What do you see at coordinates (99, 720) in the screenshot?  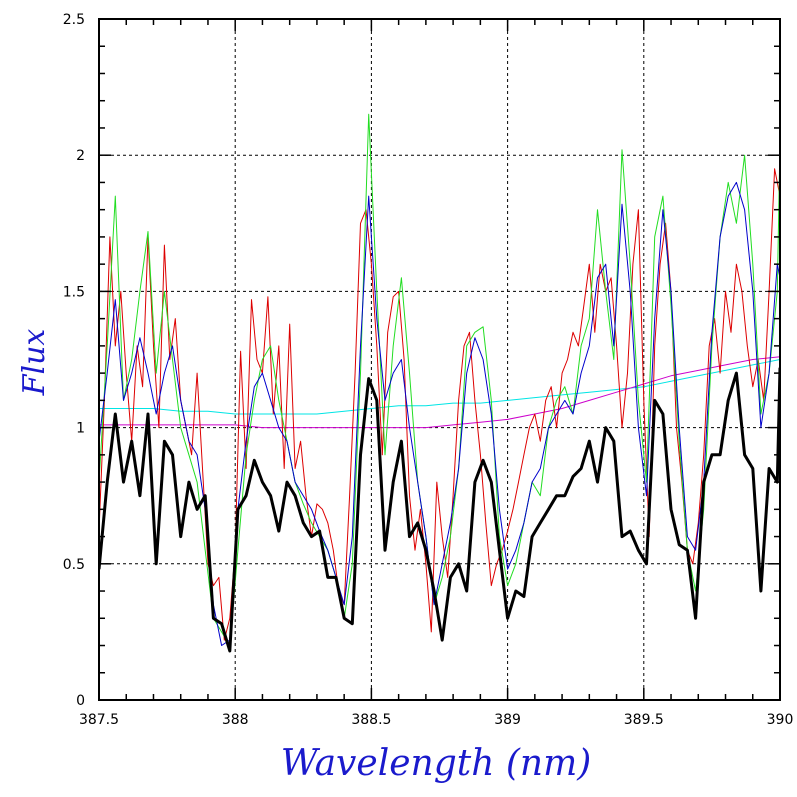 I see `x-tick-label: 387.5` at bounding box center [99, 720].